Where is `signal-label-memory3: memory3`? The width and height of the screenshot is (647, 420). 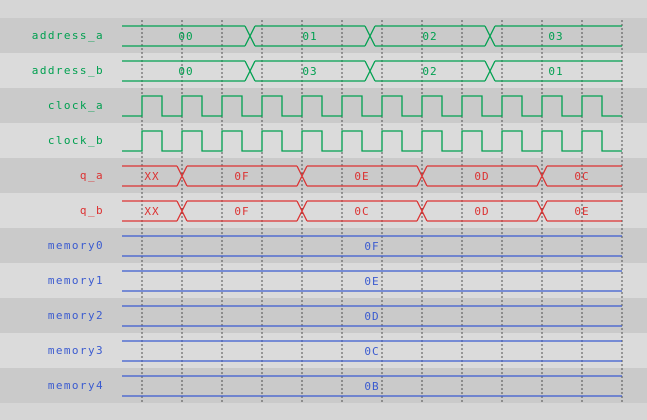
signal-label-memory3: memory3 is located at coordinates (75, 350).